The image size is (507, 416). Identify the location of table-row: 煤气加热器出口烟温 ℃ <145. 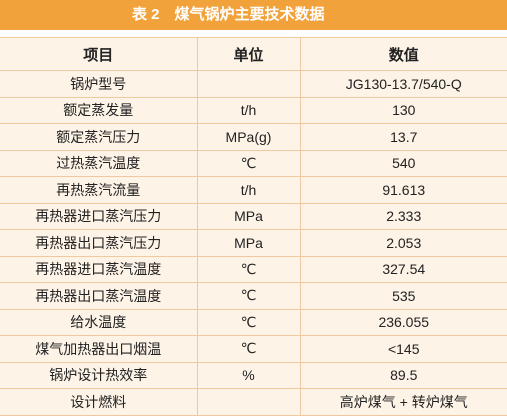
(253, 349).